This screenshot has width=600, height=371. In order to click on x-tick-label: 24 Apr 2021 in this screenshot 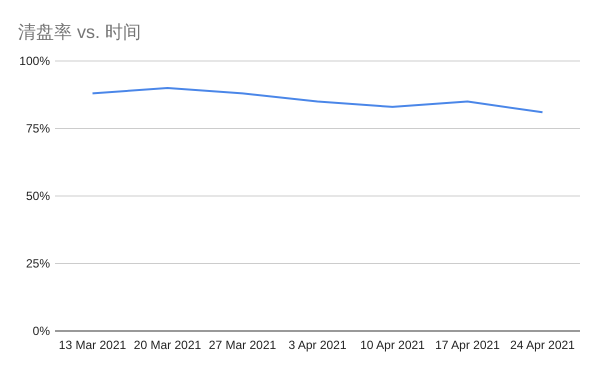, I will do `click(543, 345)`.